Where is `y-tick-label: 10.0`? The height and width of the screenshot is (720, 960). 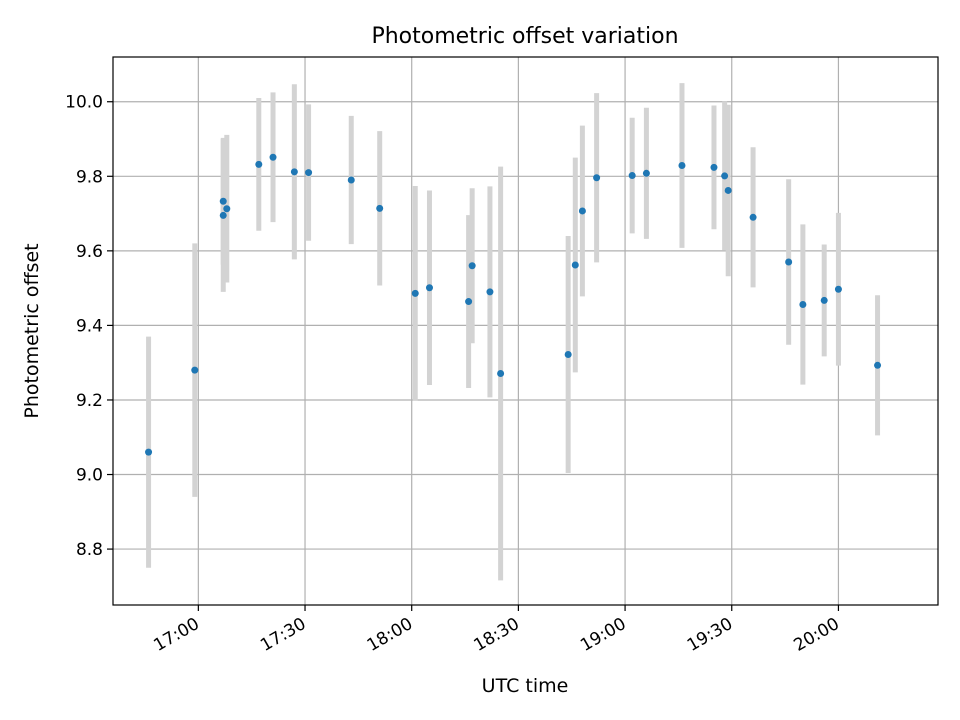
y-tick-label: 10.0 is located at coordinates (84, 103).